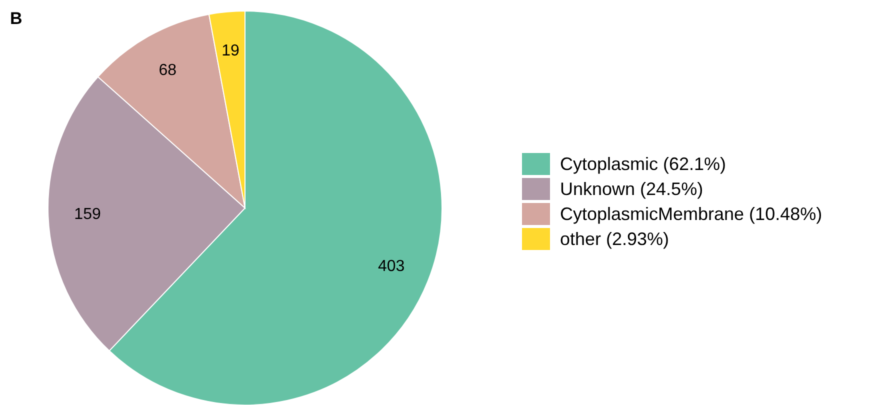 This screenshot has width=869, height=405. I want to click on data-label: 19, so click(231, 51).